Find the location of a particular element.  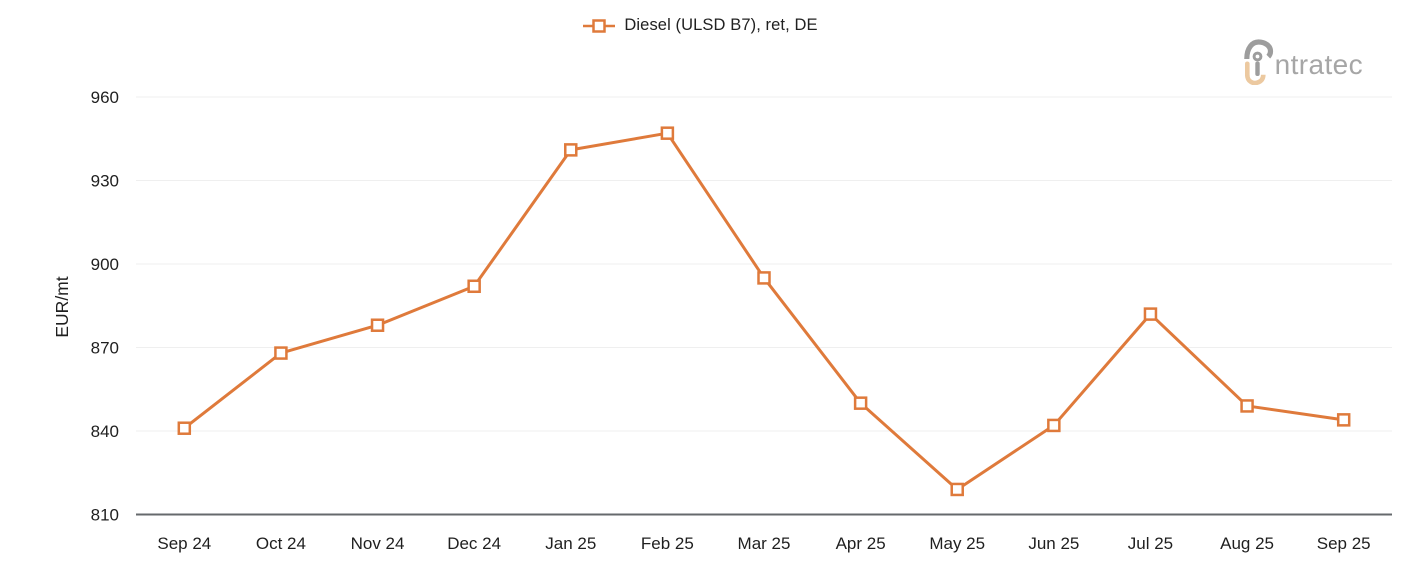

y-tick-label: 930 is located at coordinates (105, 181).